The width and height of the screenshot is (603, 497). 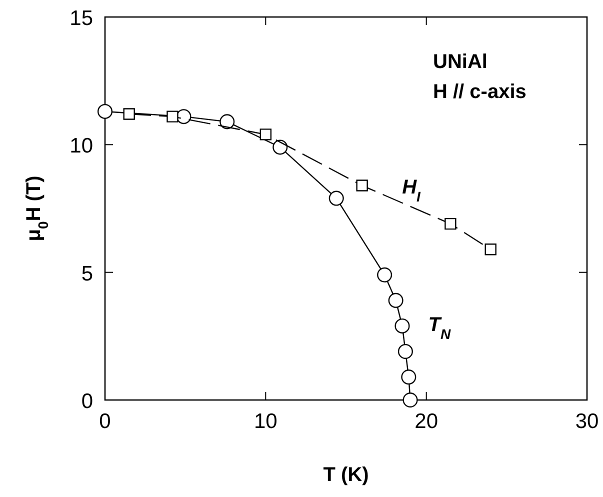 I want to click on series-label: T$_{N}$, so click(x=440, y=328).